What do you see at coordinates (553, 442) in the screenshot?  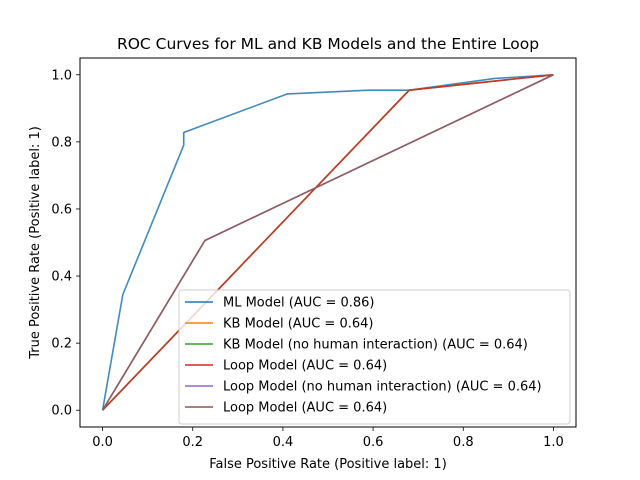 I see `x-tick-label: 1.0` at bounding box center [553, 442].